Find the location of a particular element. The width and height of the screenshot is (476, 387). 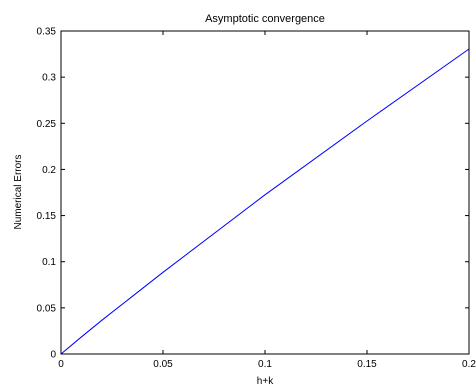

chart-title: Asymptotic convergence is located at coordinates (265, 19).